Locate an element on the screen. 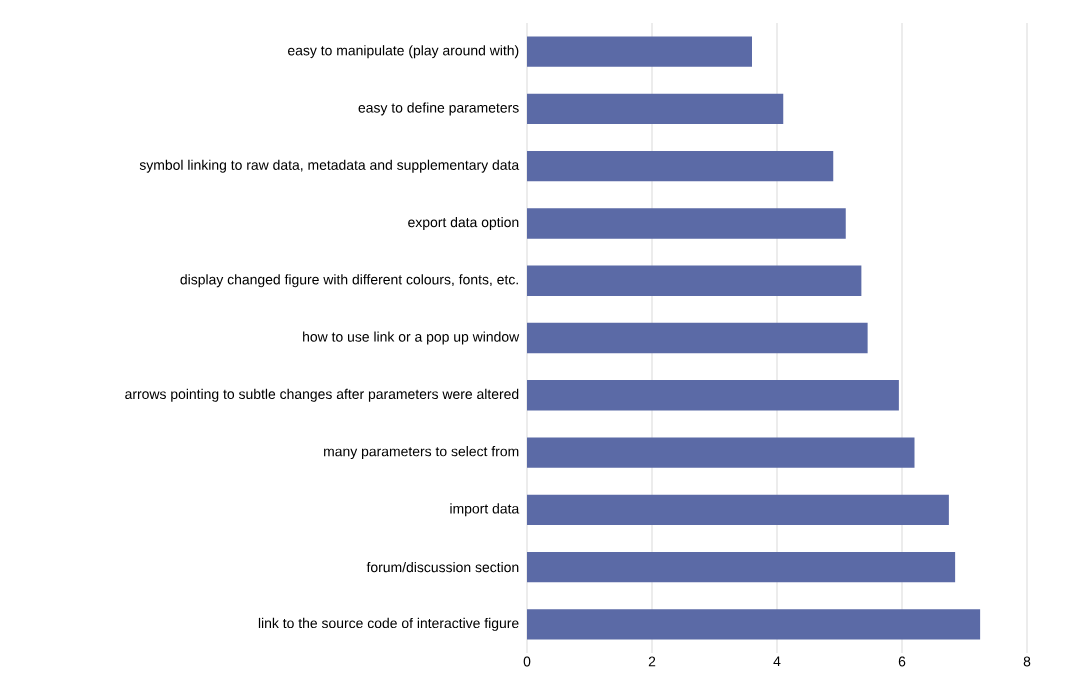 The height and width of the screenshot is (685, 1072). x-tick-label: 4 is located at coordinates (777, 661).